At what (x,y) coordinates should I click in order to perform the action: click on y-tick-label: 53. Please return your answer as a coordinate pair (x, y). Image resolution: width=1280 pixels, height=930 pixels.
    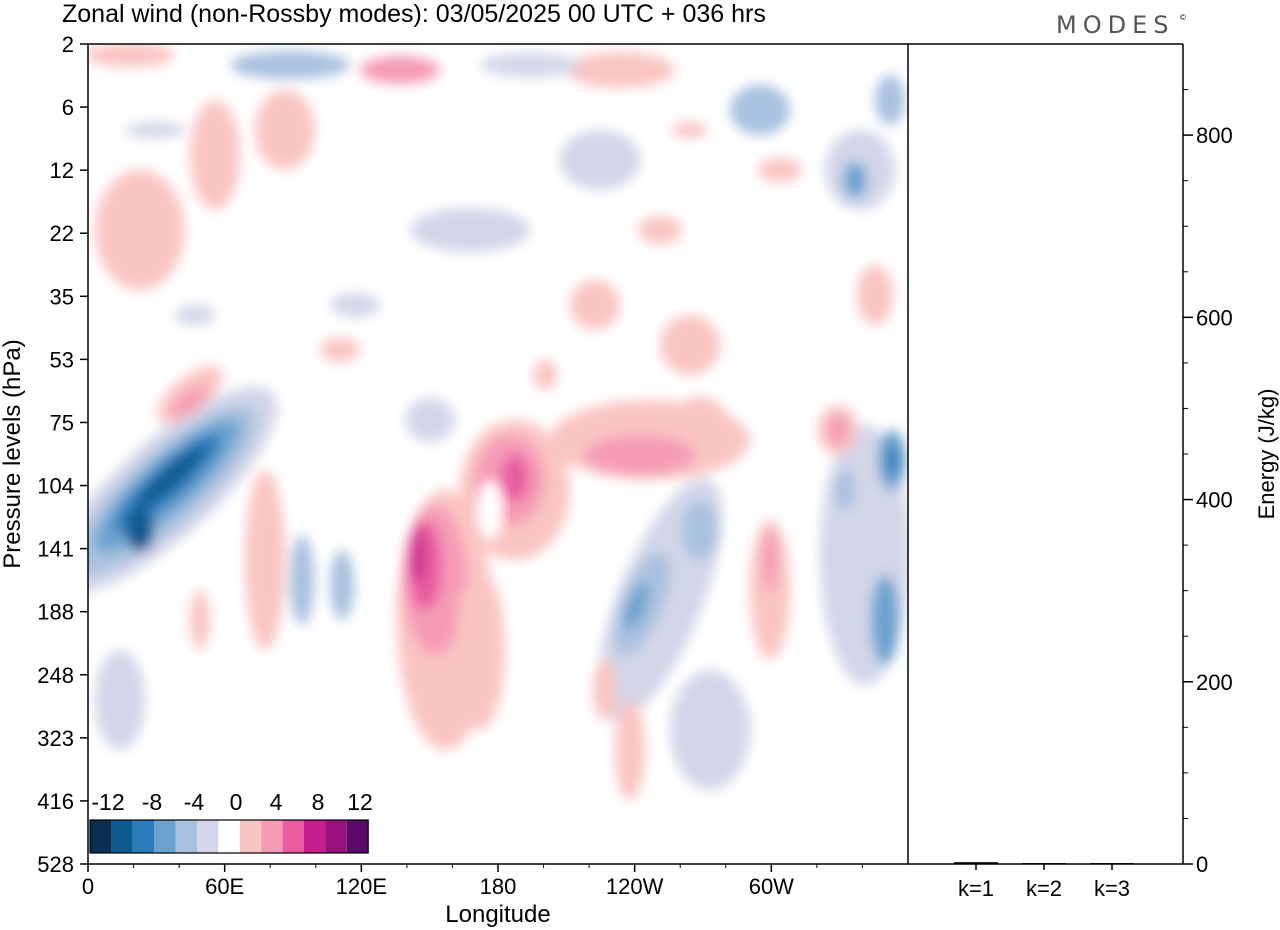
    Looking at the image, I should click on (62, 359).